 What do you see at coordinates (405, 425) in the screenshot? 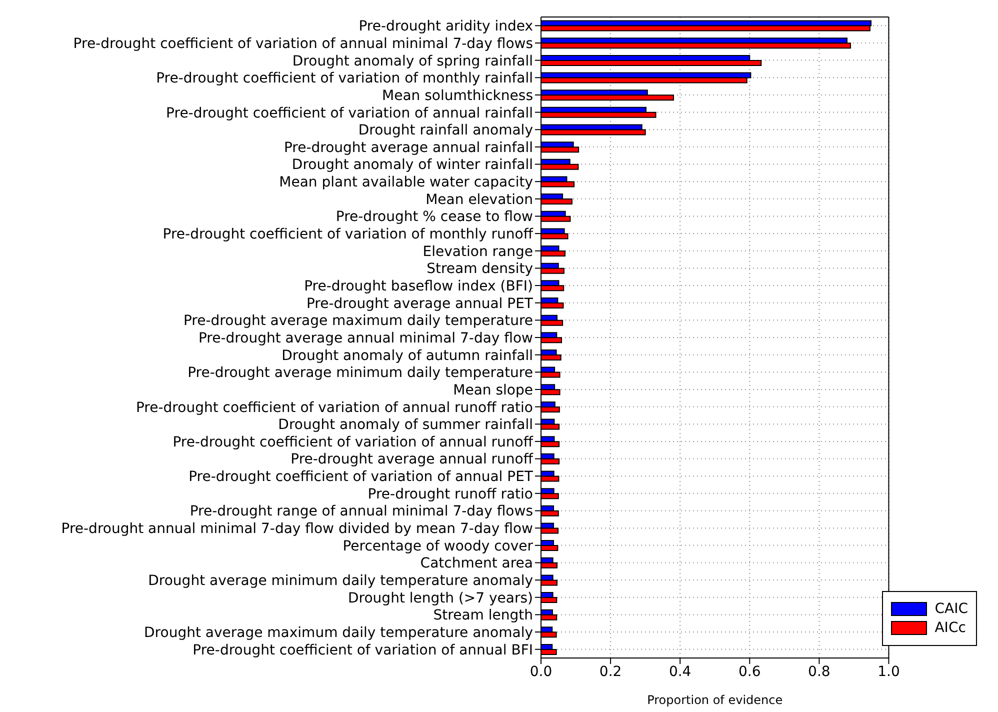
I see `y-tick-label: Drought anomaly of summer rainfall` at bounding box center [405, 425].